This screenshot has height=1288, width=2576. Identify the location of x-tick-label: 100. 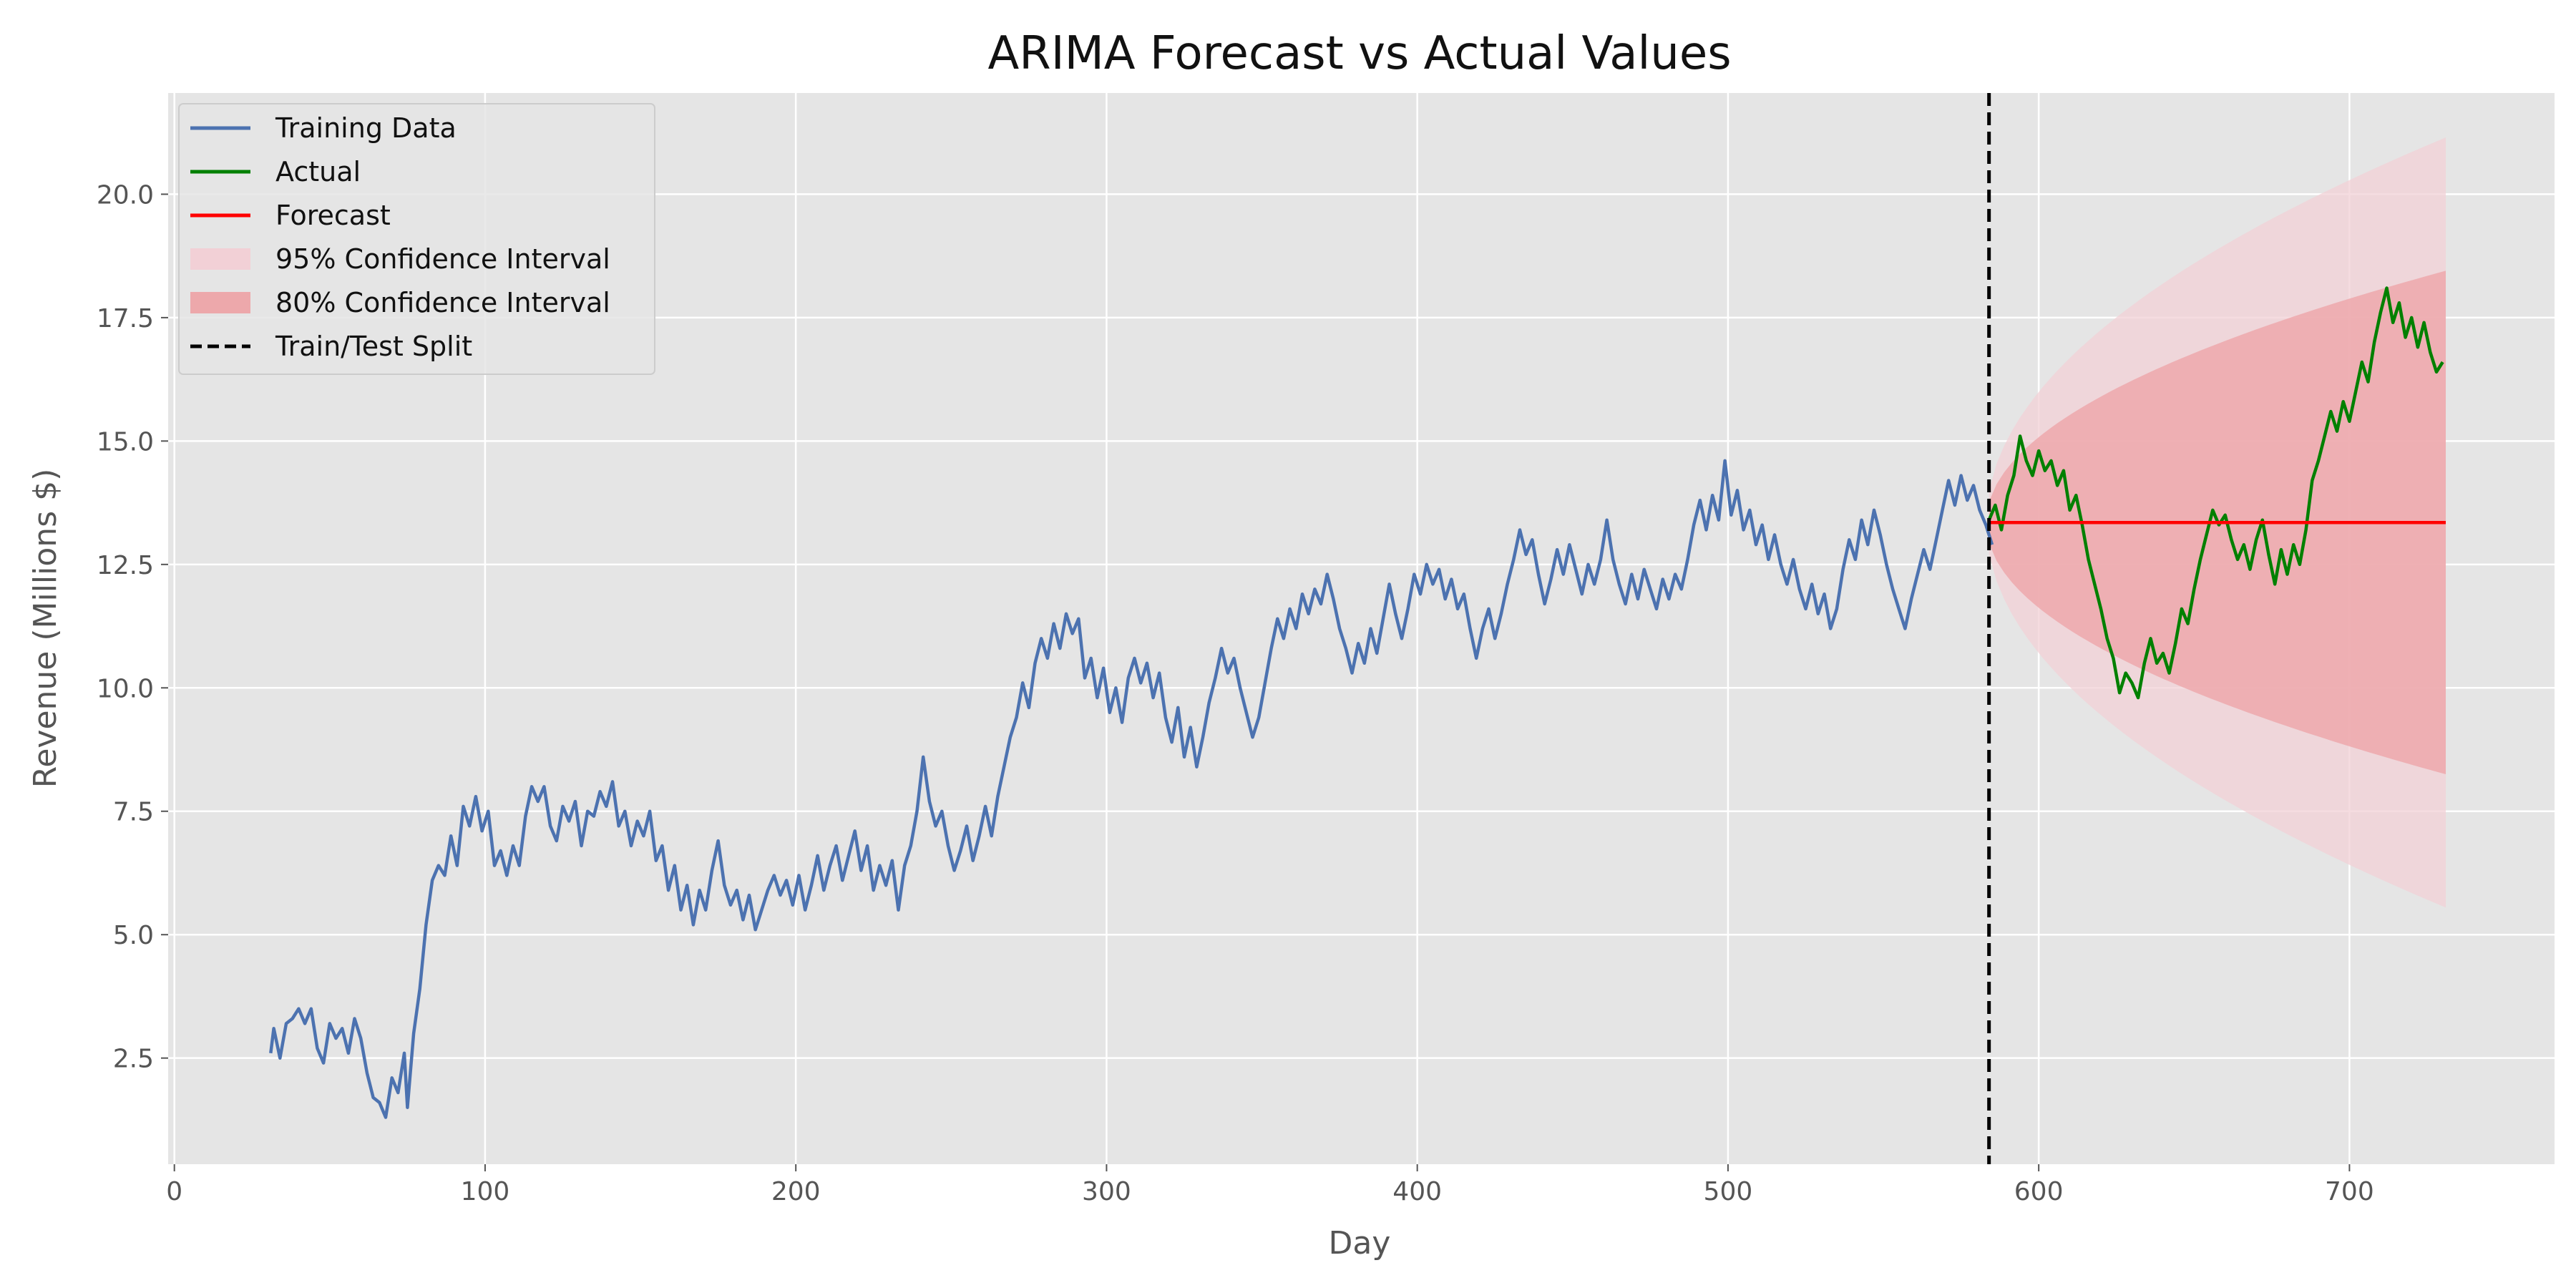
(485, 1191).